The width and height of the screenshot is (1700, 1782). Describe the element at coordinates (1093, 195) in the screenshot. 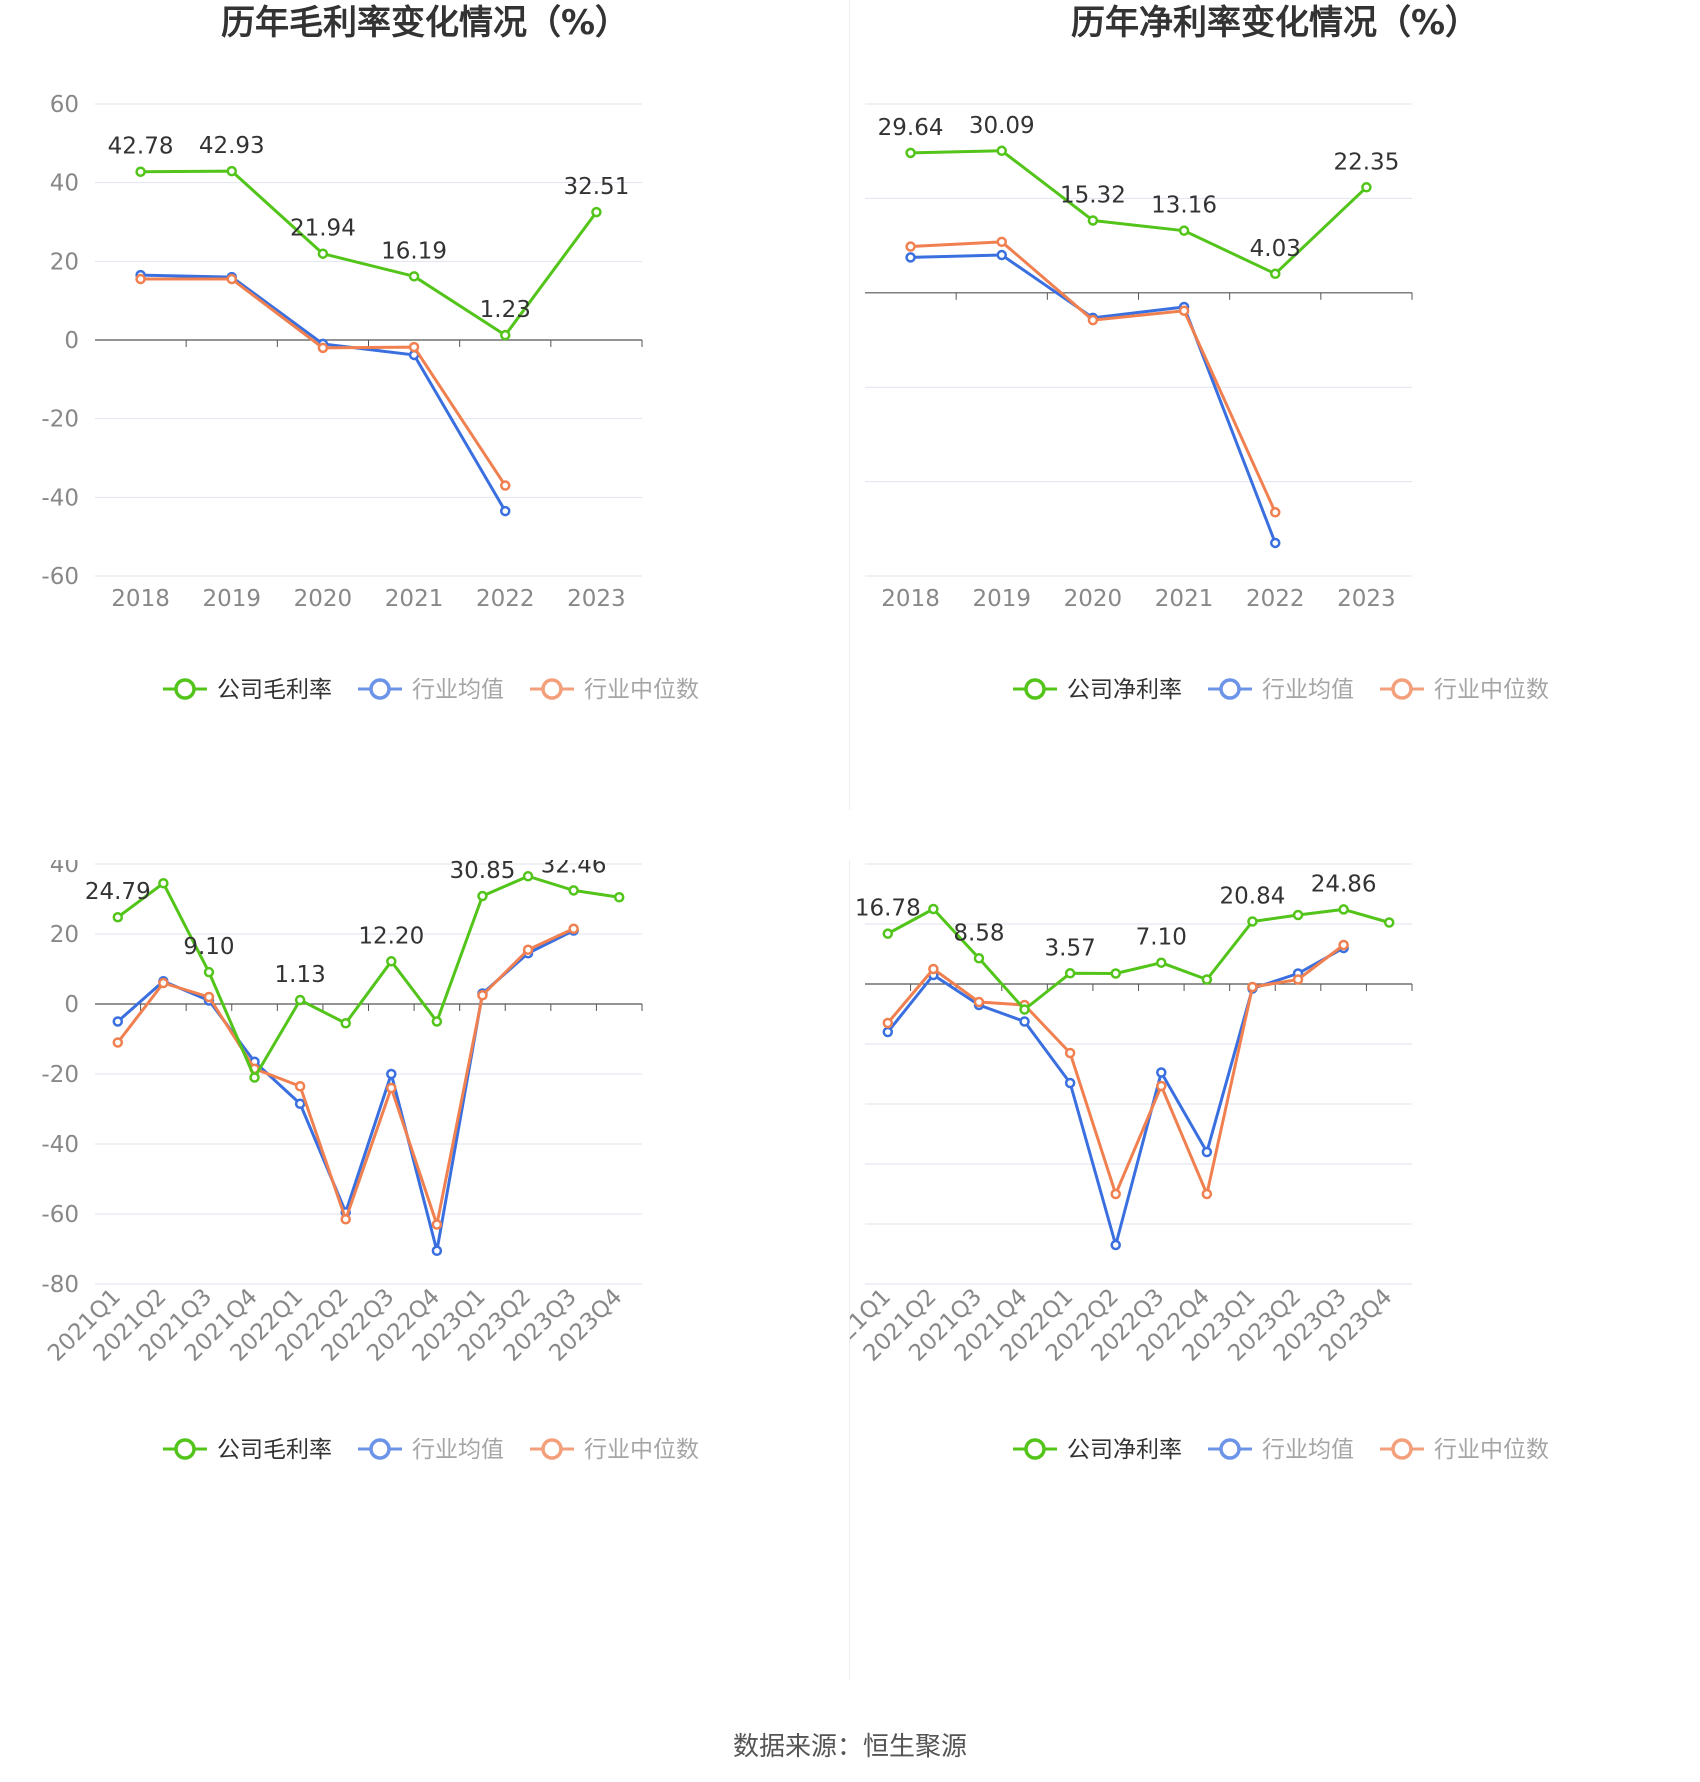

I see `data-label: 15.32` at that location.